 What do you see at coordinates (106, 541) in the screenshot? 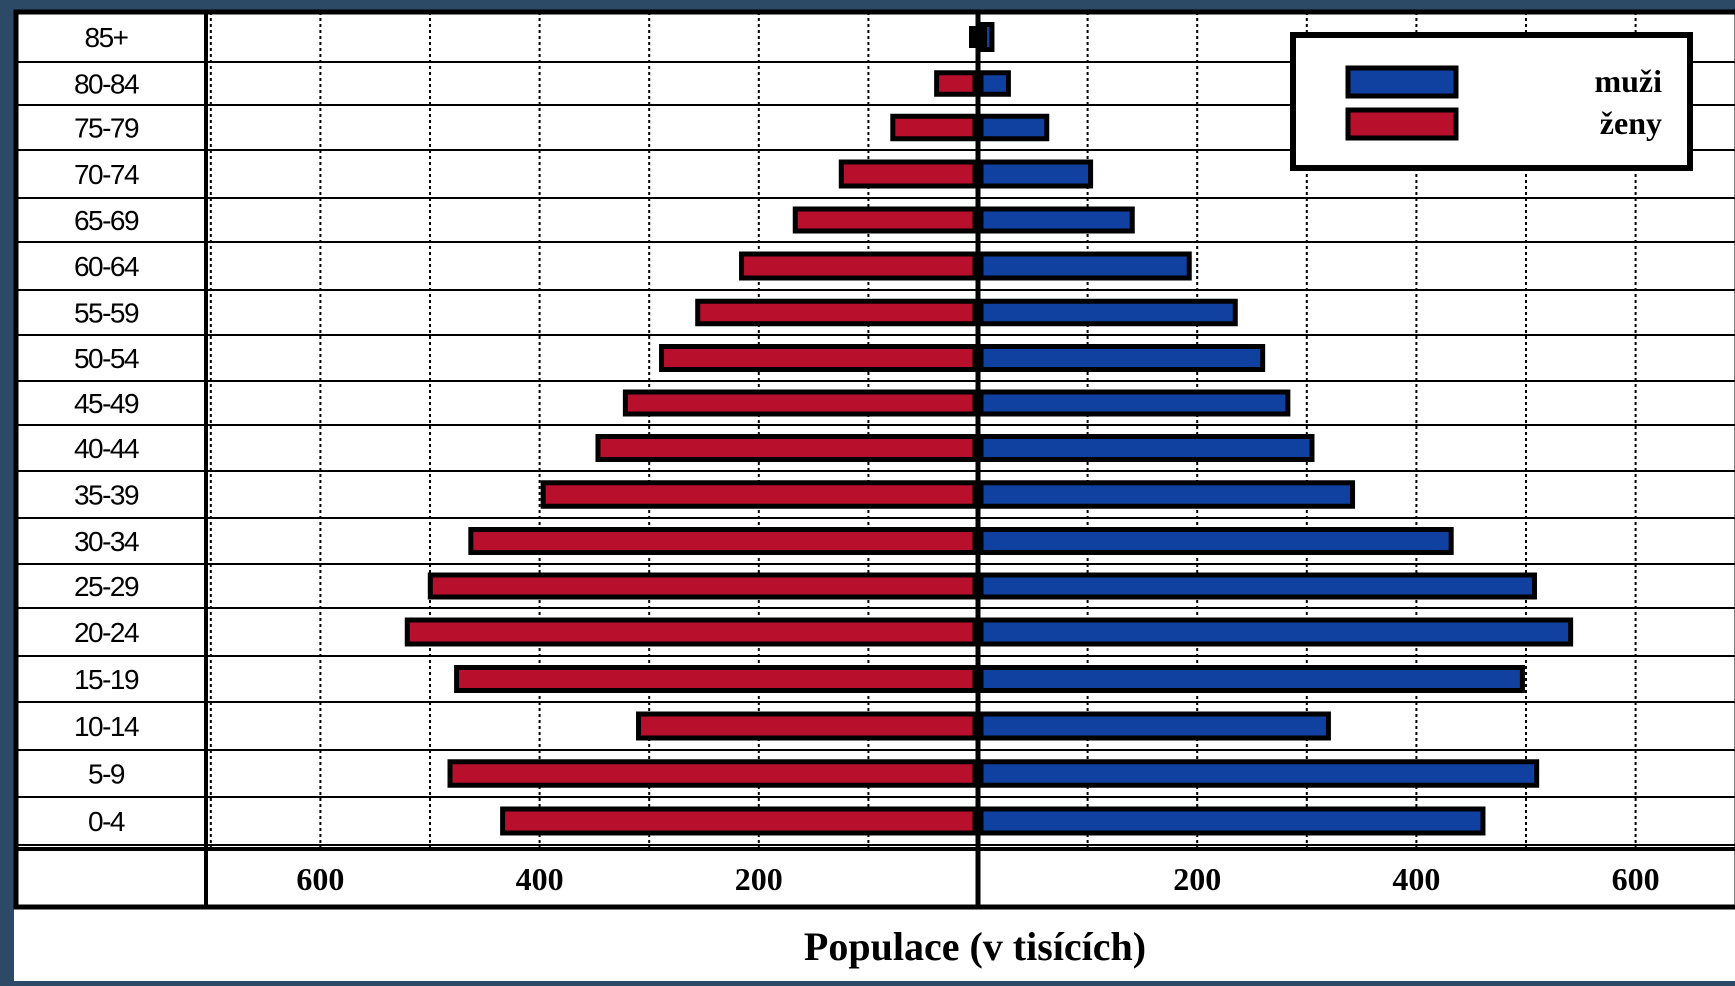
I see `age-group-label: 30-34` at bounding box center [106, 541].